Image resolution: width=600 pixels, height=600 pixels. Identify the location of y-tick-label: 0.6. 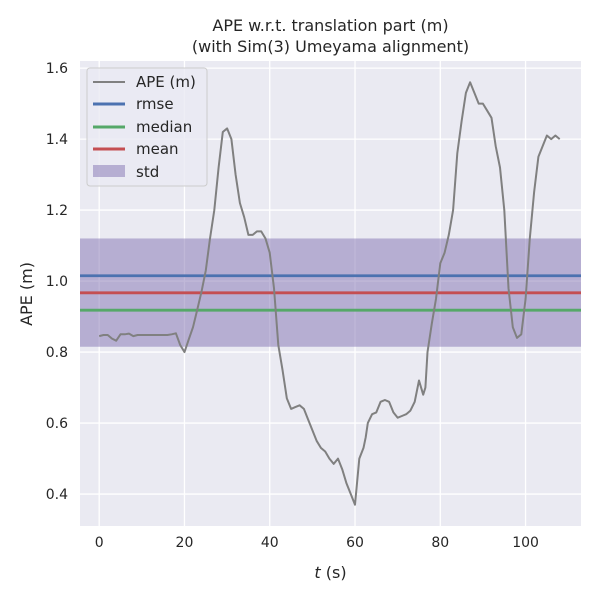
(57, 424).